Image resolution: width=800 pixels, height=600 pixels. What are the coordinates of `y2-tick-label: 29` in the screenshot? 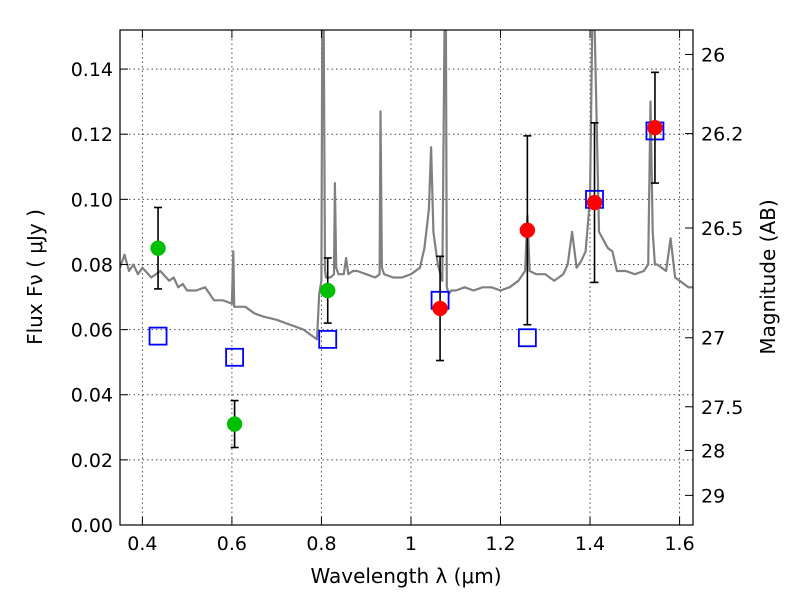 It's located at (713, 496).